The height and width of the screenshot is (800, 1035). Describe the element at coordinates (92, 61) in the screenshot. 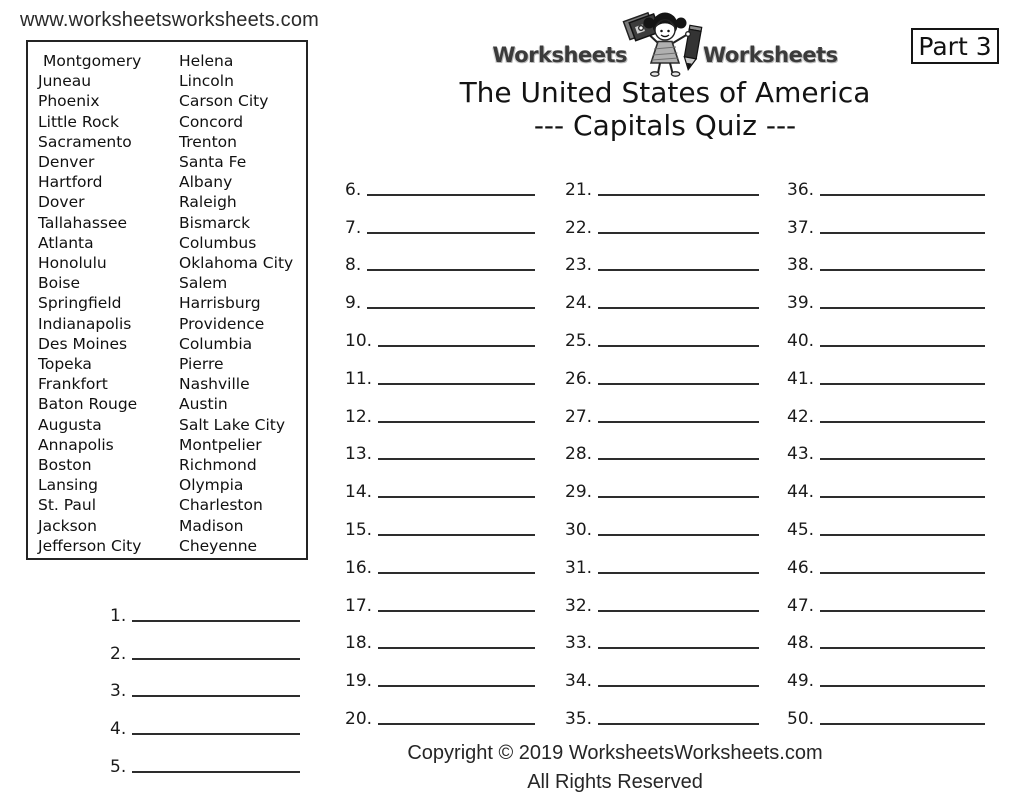

I see `capital-item: Montgomery` at that location.